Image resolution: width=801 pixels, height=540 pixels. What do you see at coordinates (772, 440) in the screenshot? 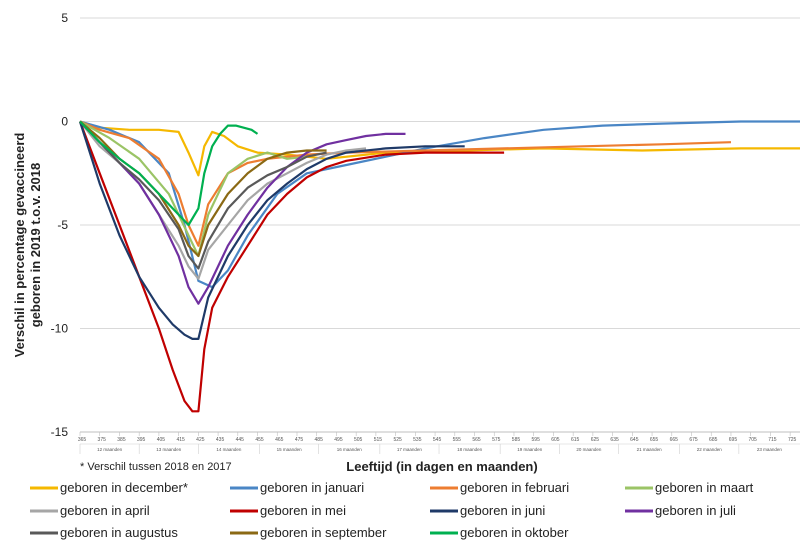
I see `x-tick-label: 715` at bounding box center [772, 440].